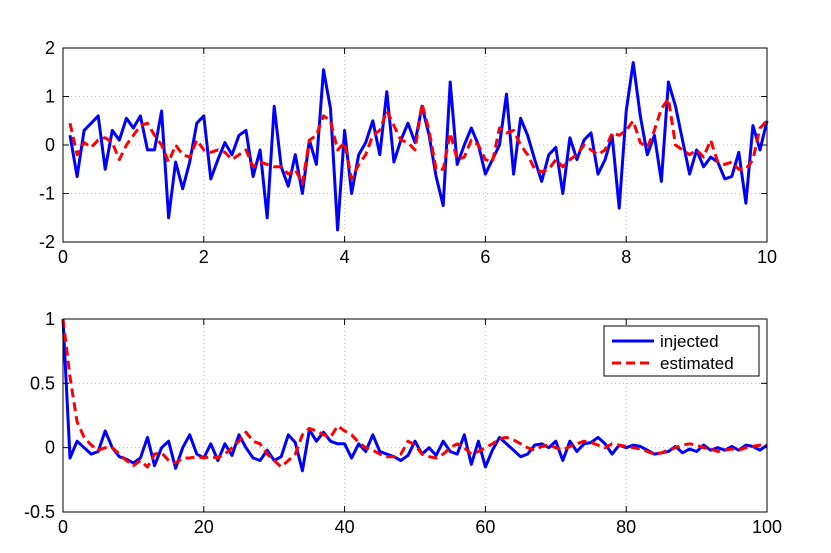 Image resolution: width=831 pixels, height=553 pixels. I want to click on legend-box, so click(681, 351).